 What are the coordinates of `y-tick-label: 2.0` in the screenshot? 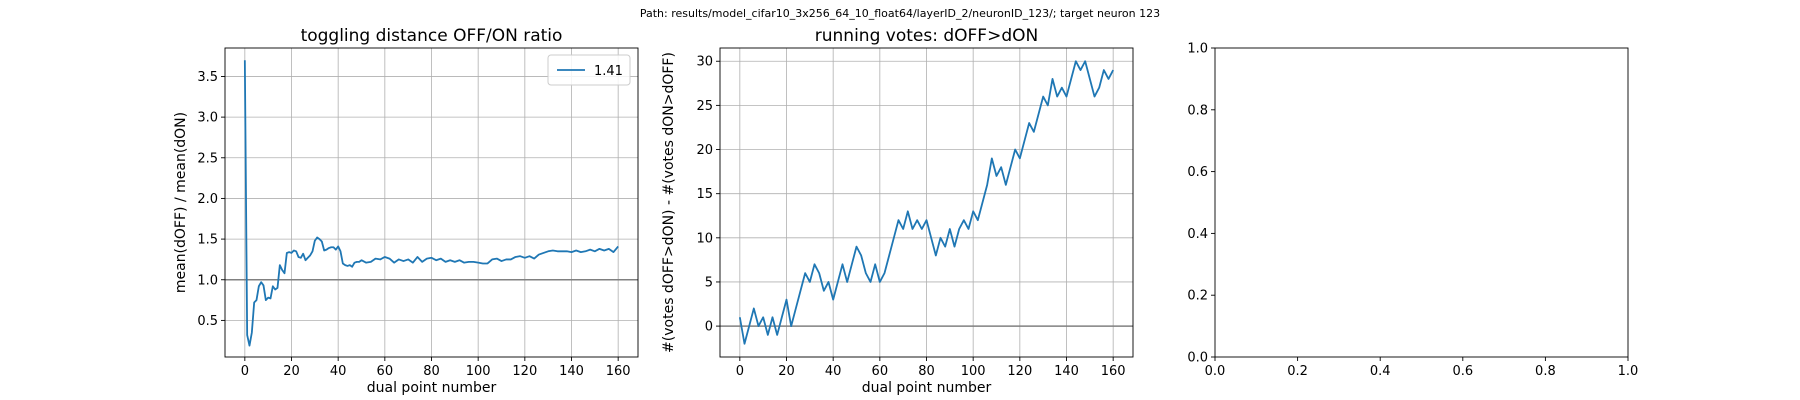 It's located at (207, 199).